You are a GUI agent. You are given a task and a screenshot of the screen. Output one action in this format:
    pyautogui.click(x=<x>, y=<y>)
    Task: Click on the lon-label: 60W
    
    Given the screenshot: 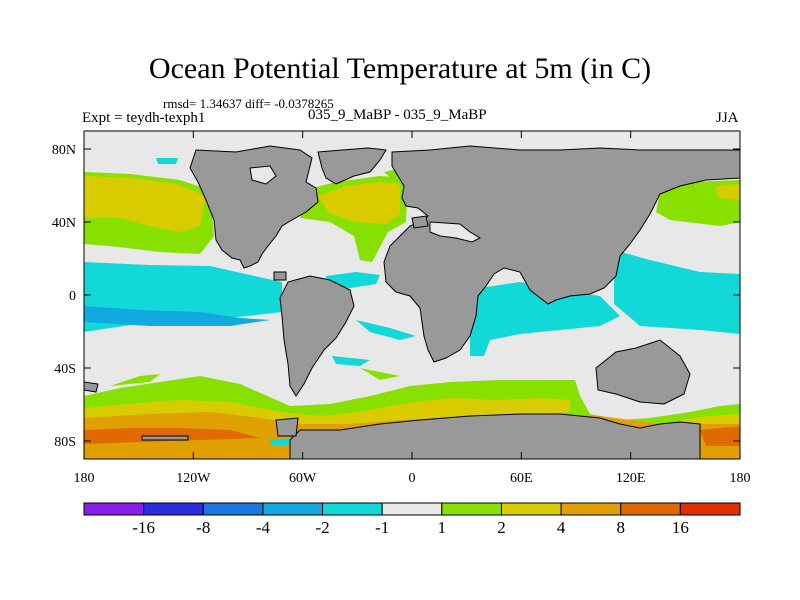 What is the action you would take?
    pyautogui.click(x=303, y=478)
    